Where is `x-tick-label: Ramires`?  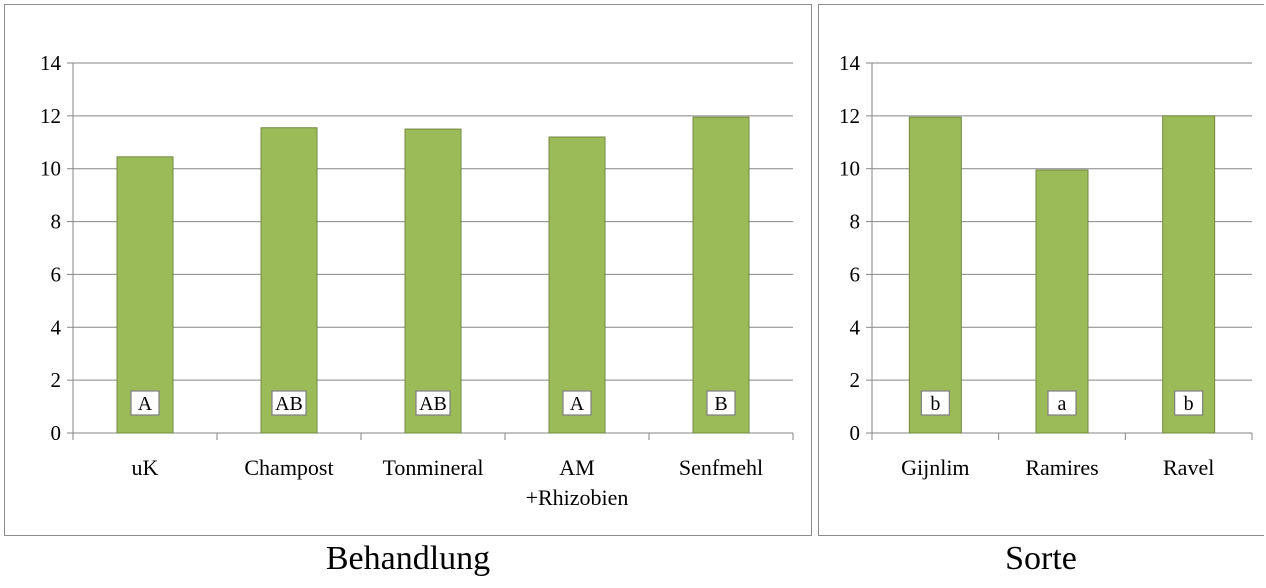
x-tick-label: Ramires is located at coordinates (1061, 467).